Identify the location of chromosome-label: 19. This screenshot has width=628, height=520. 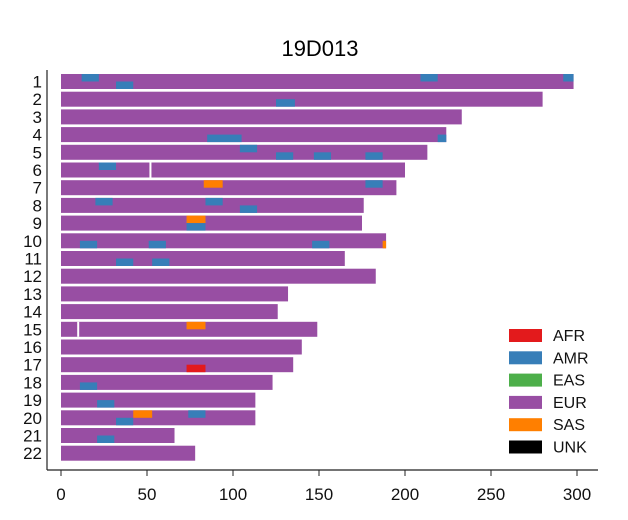
(32, 400).